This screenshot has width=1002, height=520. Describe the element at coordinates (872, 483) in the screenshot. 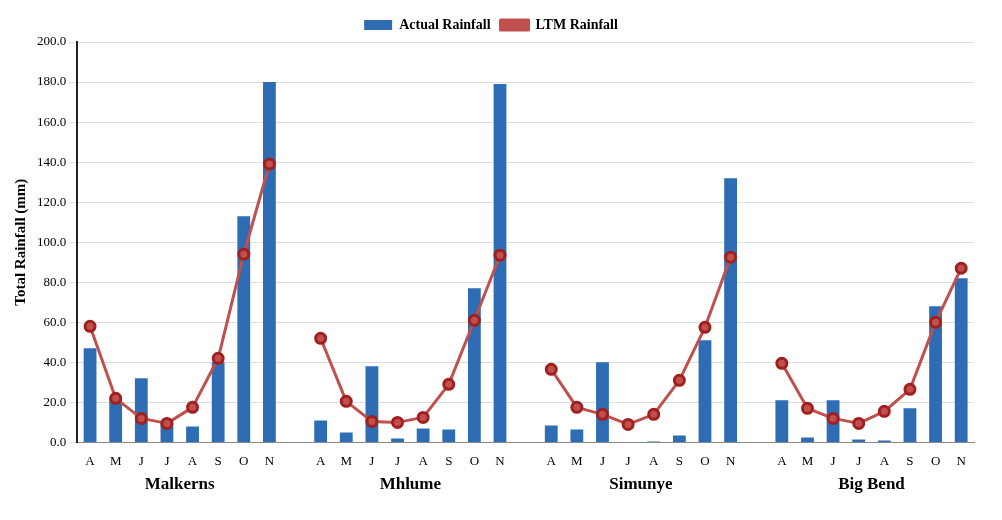

I see `text: Big Bend` at that location.